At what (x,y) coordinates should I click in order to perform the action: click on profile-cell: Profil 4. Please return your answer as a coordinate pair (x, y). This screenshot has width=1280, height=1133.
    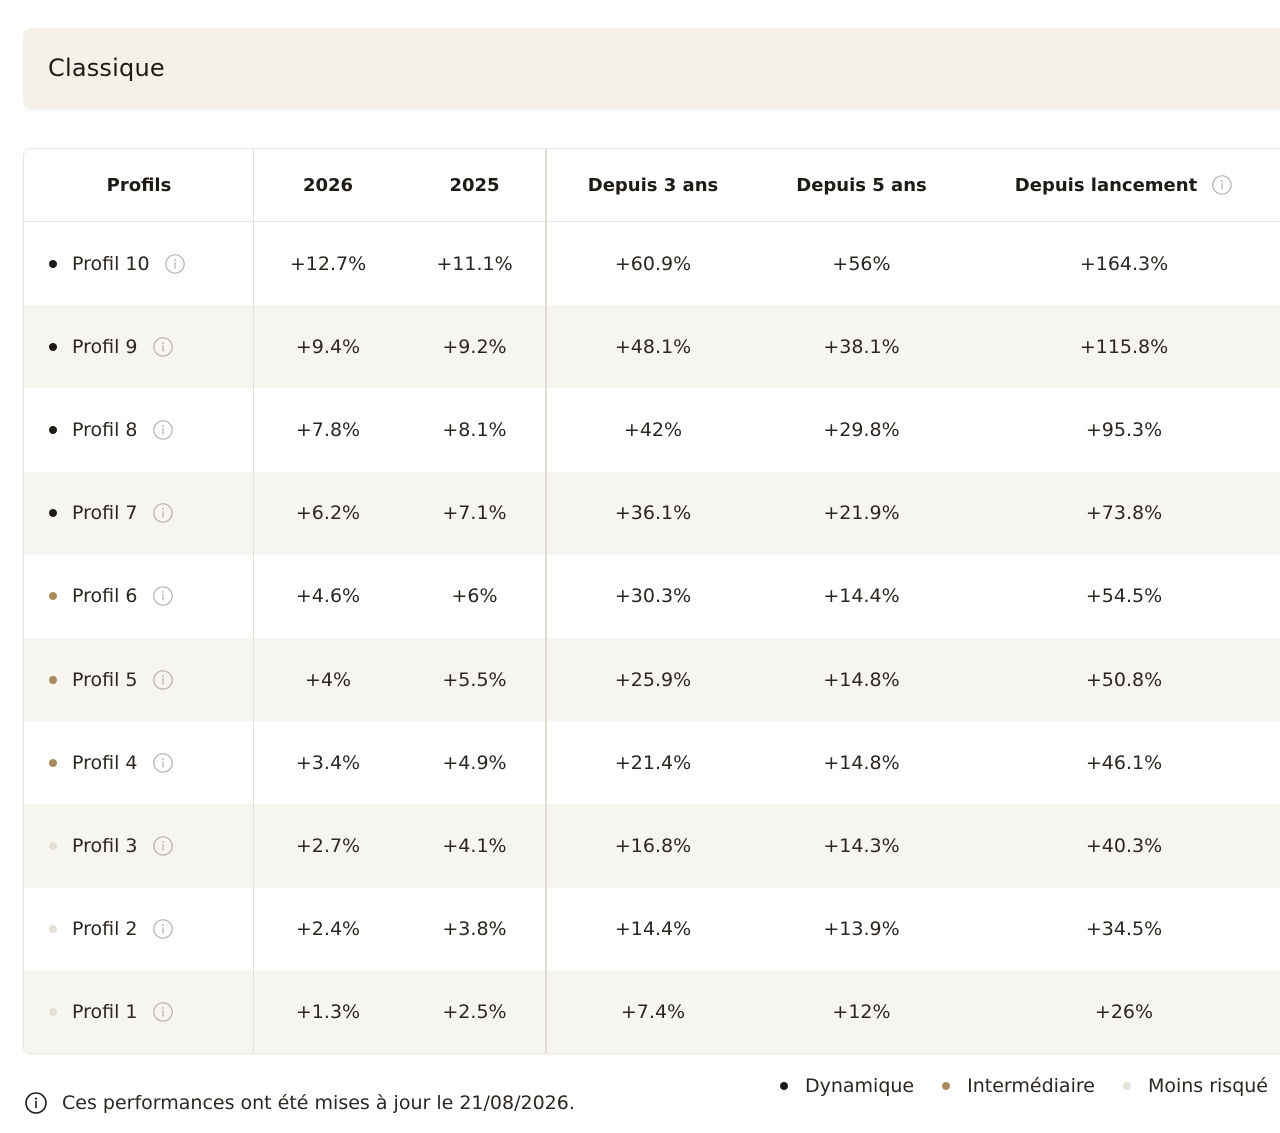
    Looking at the image, I should click on (139, 762).